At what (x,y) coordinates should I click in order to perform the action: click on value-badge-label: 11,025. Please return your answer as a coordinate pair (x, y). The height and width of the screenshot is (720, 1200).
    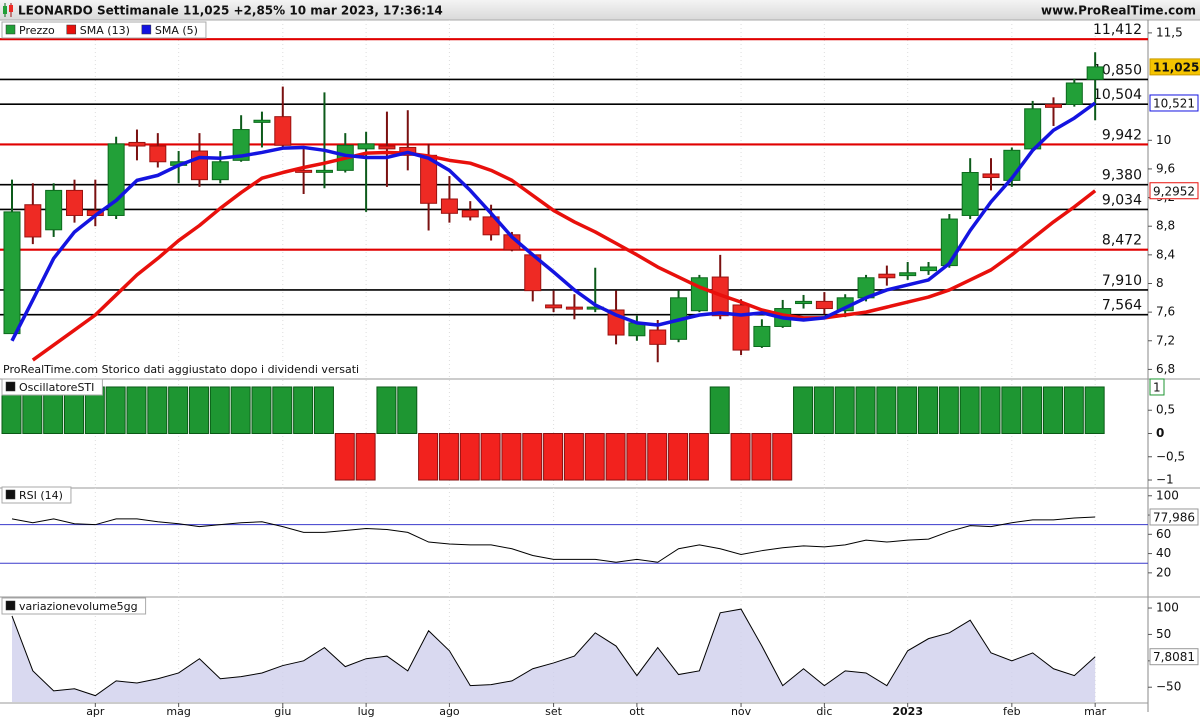
    Looking at the image, I should click on (1176, 67).